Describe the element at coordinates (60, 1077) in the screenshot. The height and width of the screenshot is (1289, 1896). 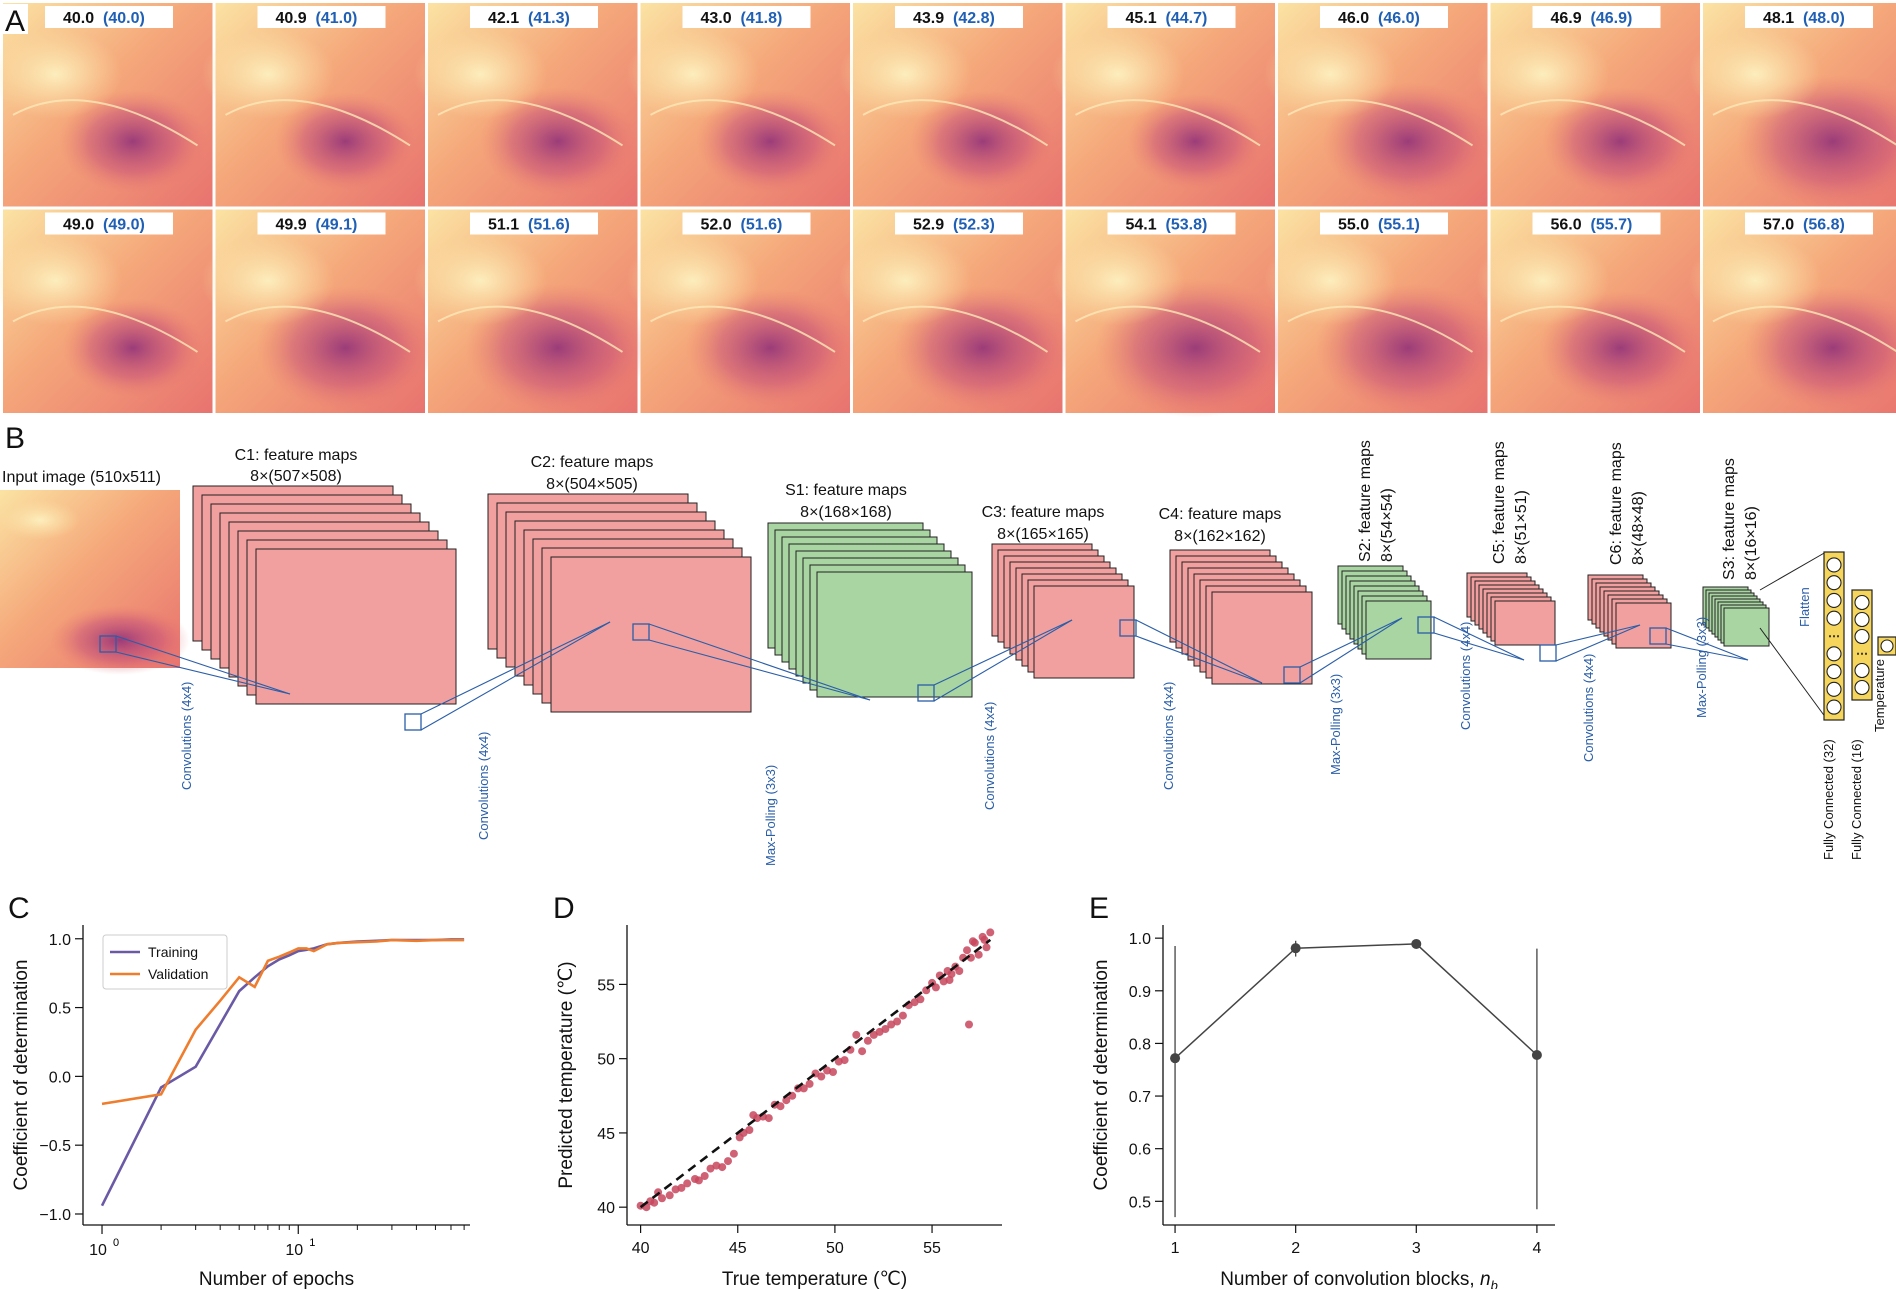
I see `y-tick-label: 0.0` at that location.